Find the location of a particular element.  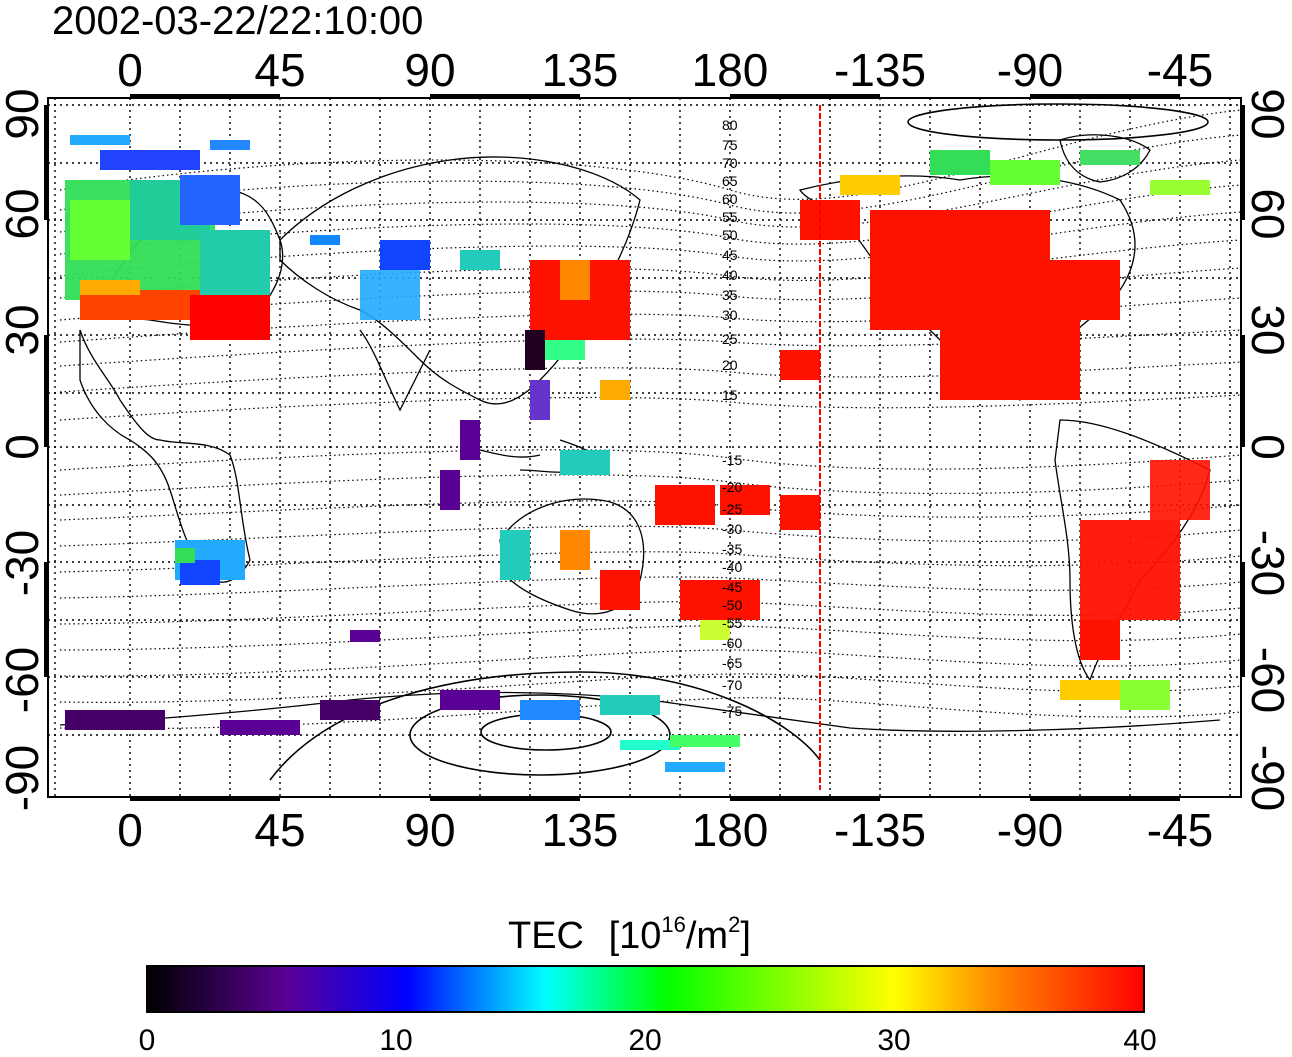

top-lon-label: 135 is located at coordinates (580, 70).